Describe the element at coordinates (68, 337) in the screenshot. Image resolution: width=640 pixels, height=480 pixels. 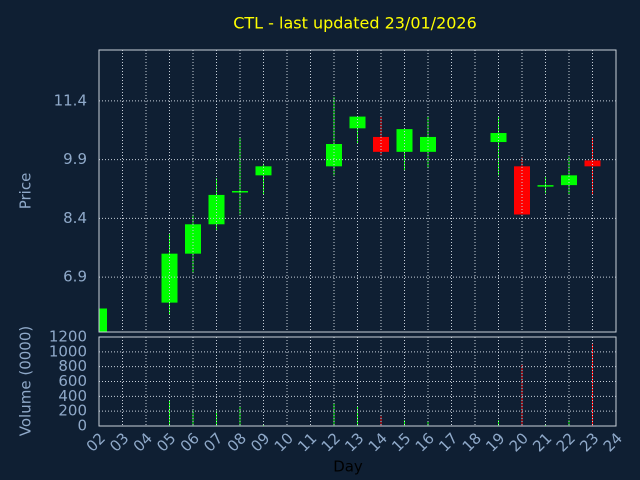
I see `y2-tick-label: 1200` at that location.